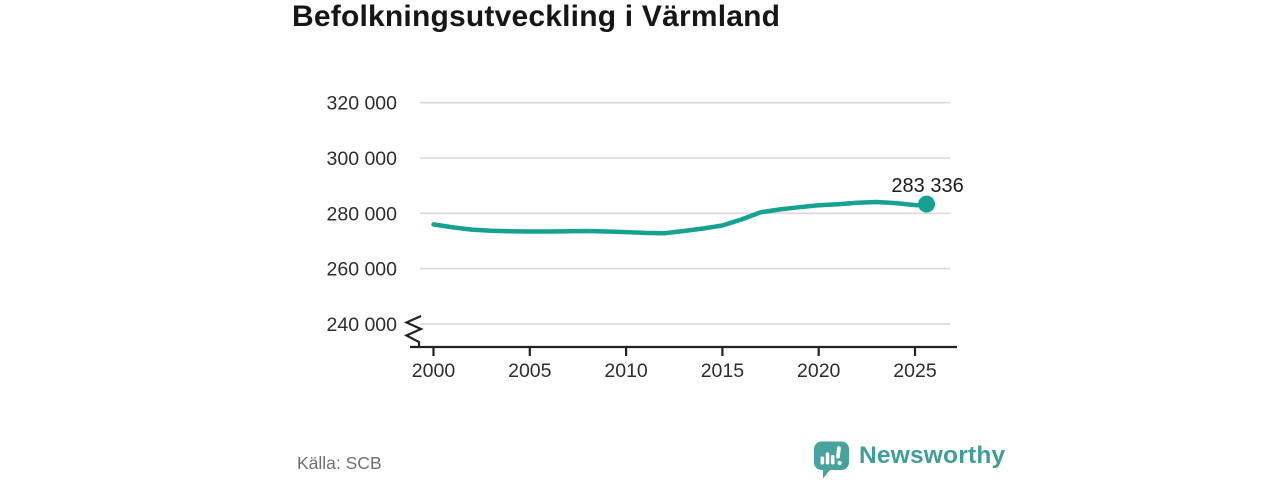 This screenshot has width=1280, height=480. What do you see at coordinates (362, 159) in the screenshot?
I see `svg-text: 300 000` at bounding box center [362, 159].